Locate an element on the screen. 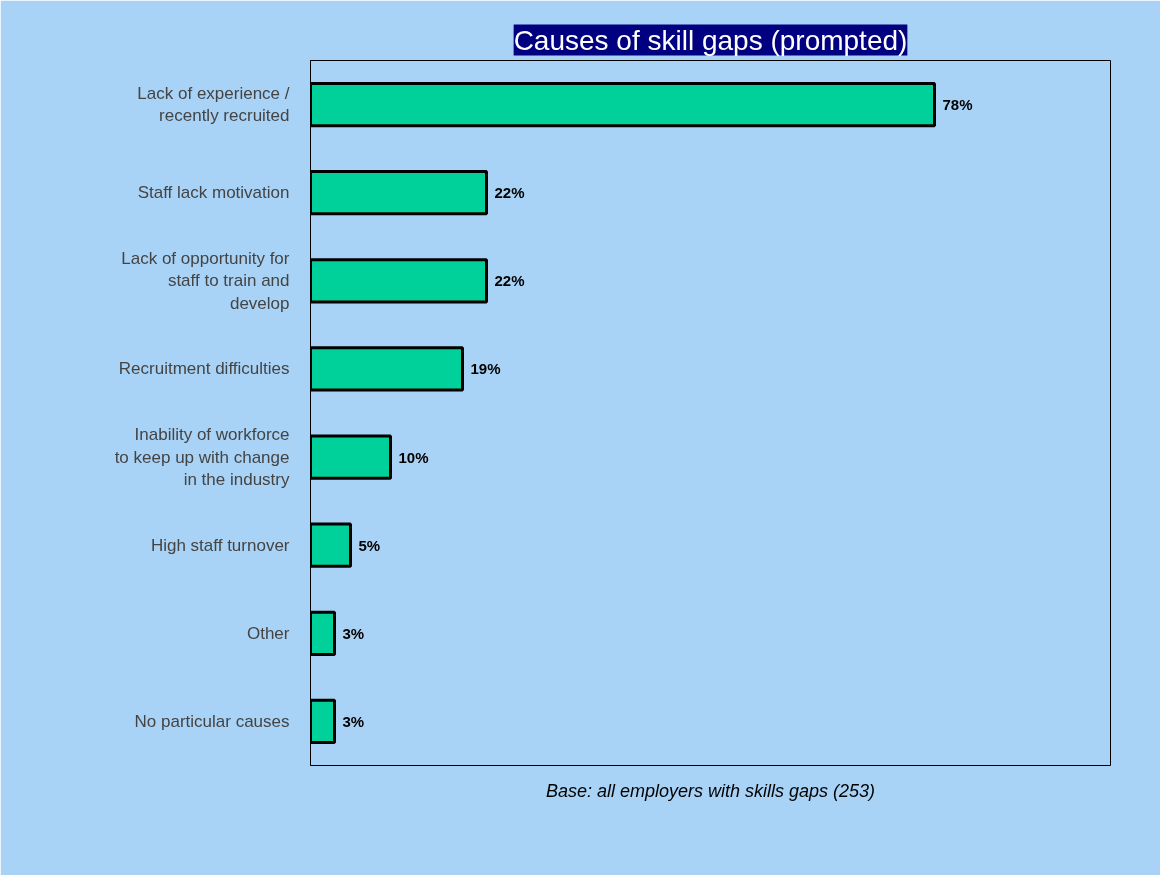 The image size is (1167, 881). y-tick-label: Inability of workforce to keep up with change in the industry is located at coordinates (202, 457).